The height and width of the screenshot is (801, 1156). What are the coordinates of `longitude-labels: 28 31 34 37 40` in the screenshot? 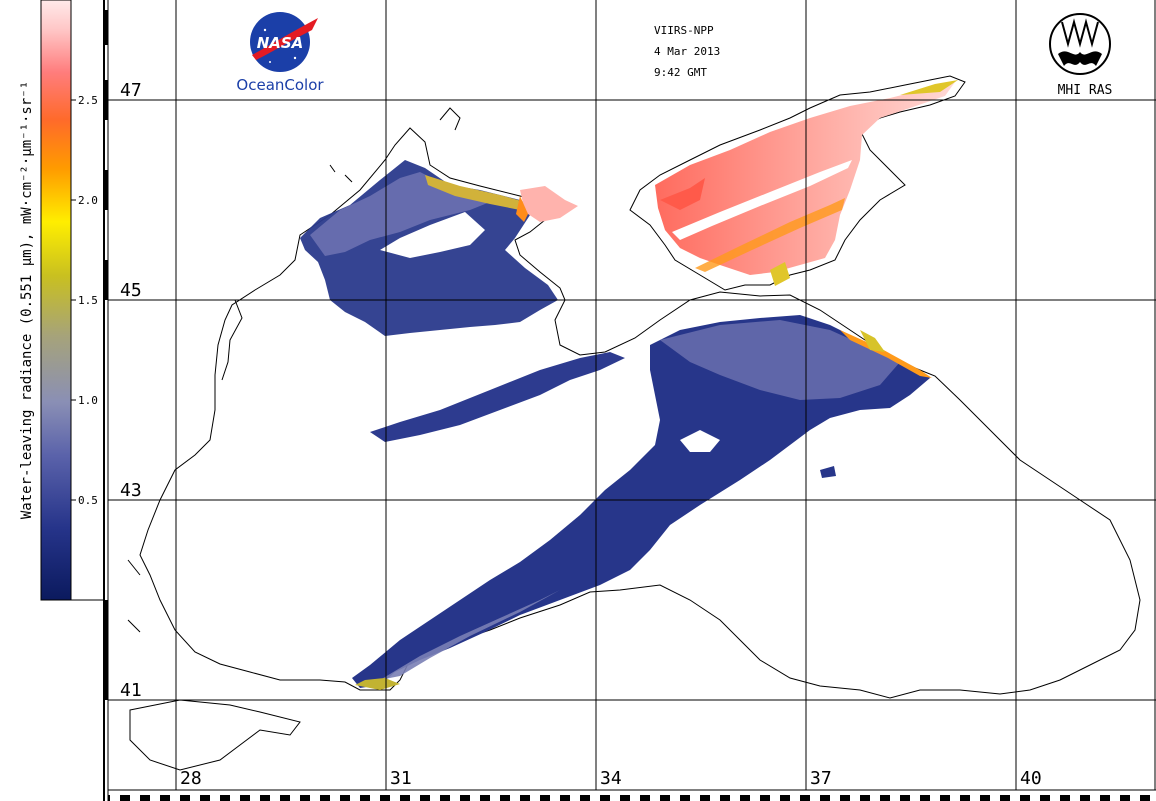 It's located at (611, 778).